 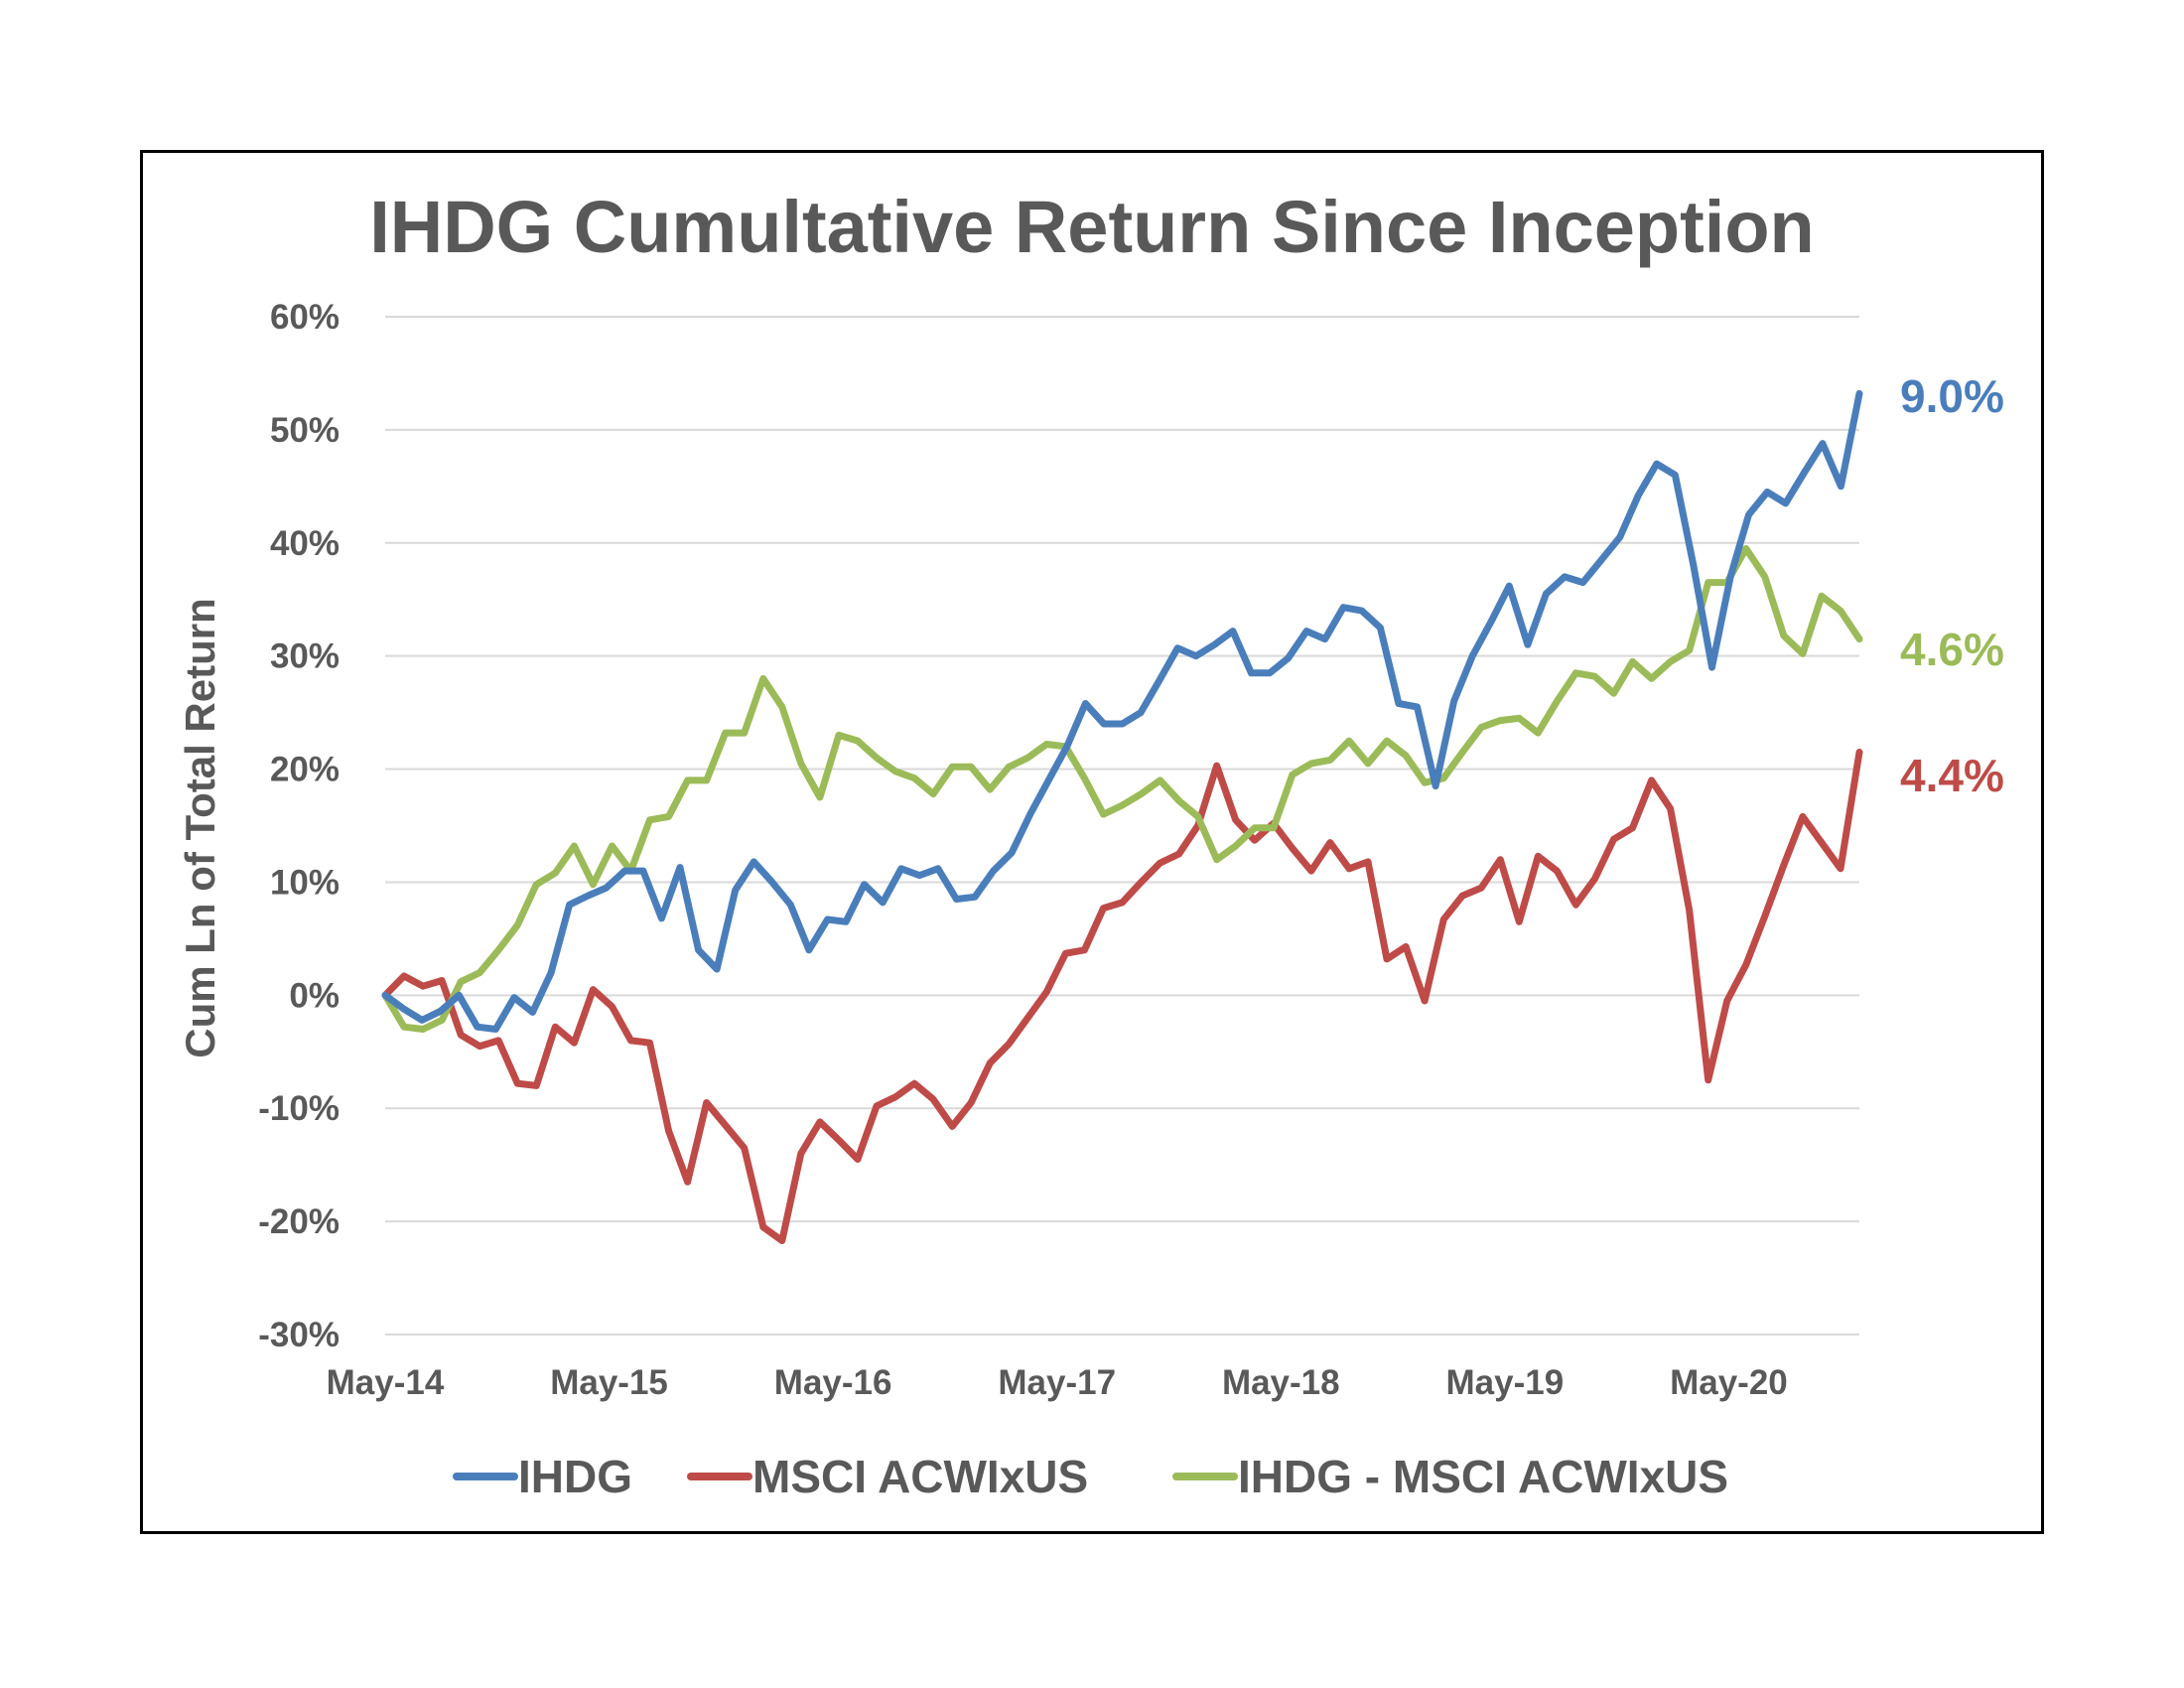 I want to click on legend-label: IHDG, so click(x=575, y=1476).